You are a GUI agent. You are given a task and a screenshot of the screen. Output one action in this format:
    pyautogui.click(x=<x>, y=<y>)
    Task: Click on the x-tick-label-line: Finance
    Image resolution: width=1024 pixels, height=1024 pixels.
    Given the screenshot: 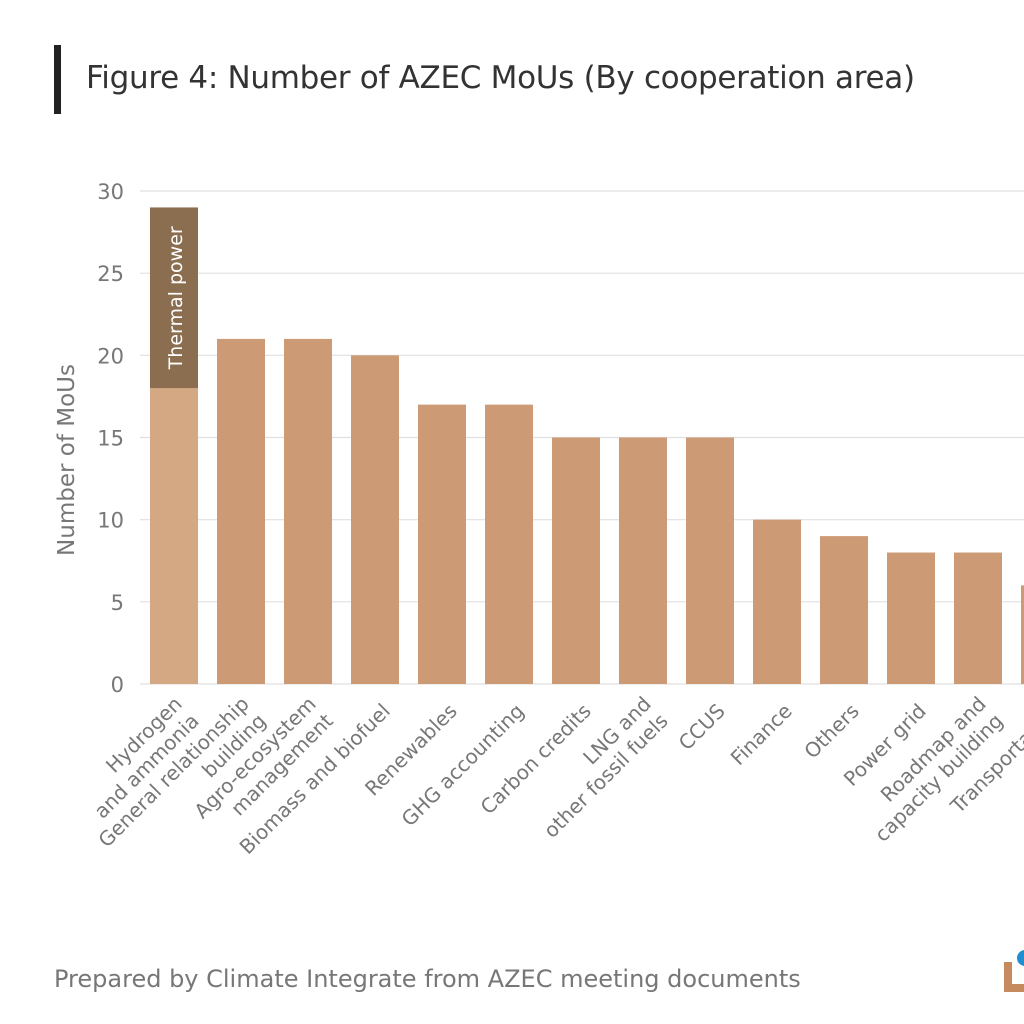 What is the action you would take?
    pyautogui.click(x=761, y=734)
    